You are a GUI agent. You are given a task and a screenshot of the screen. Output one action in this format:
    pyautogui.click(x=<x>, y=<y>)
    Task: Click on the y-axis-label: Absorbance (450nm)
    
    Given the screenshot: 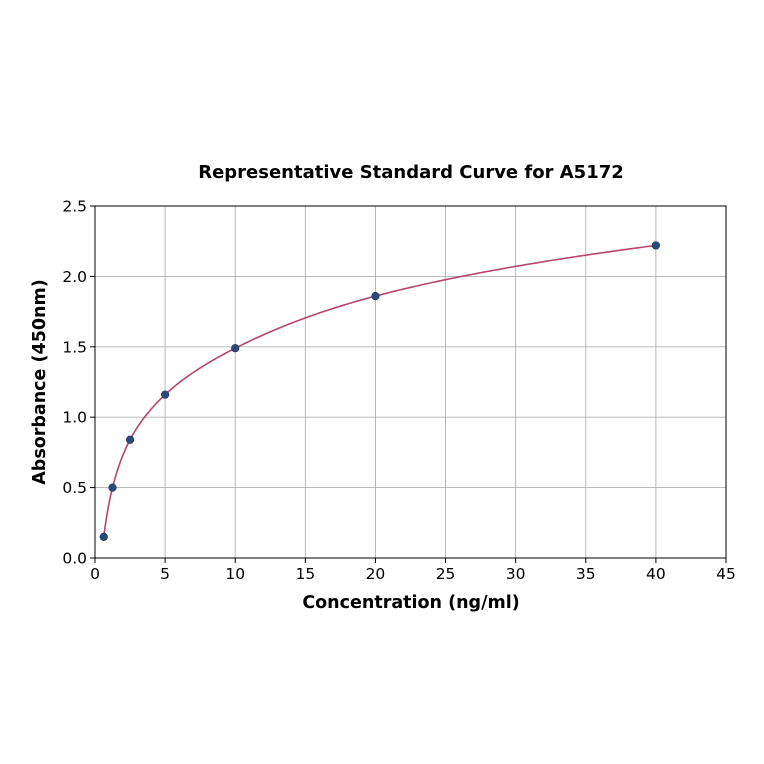 What is the action you would take?
    pyautogui.click(x=40, y=382)
    